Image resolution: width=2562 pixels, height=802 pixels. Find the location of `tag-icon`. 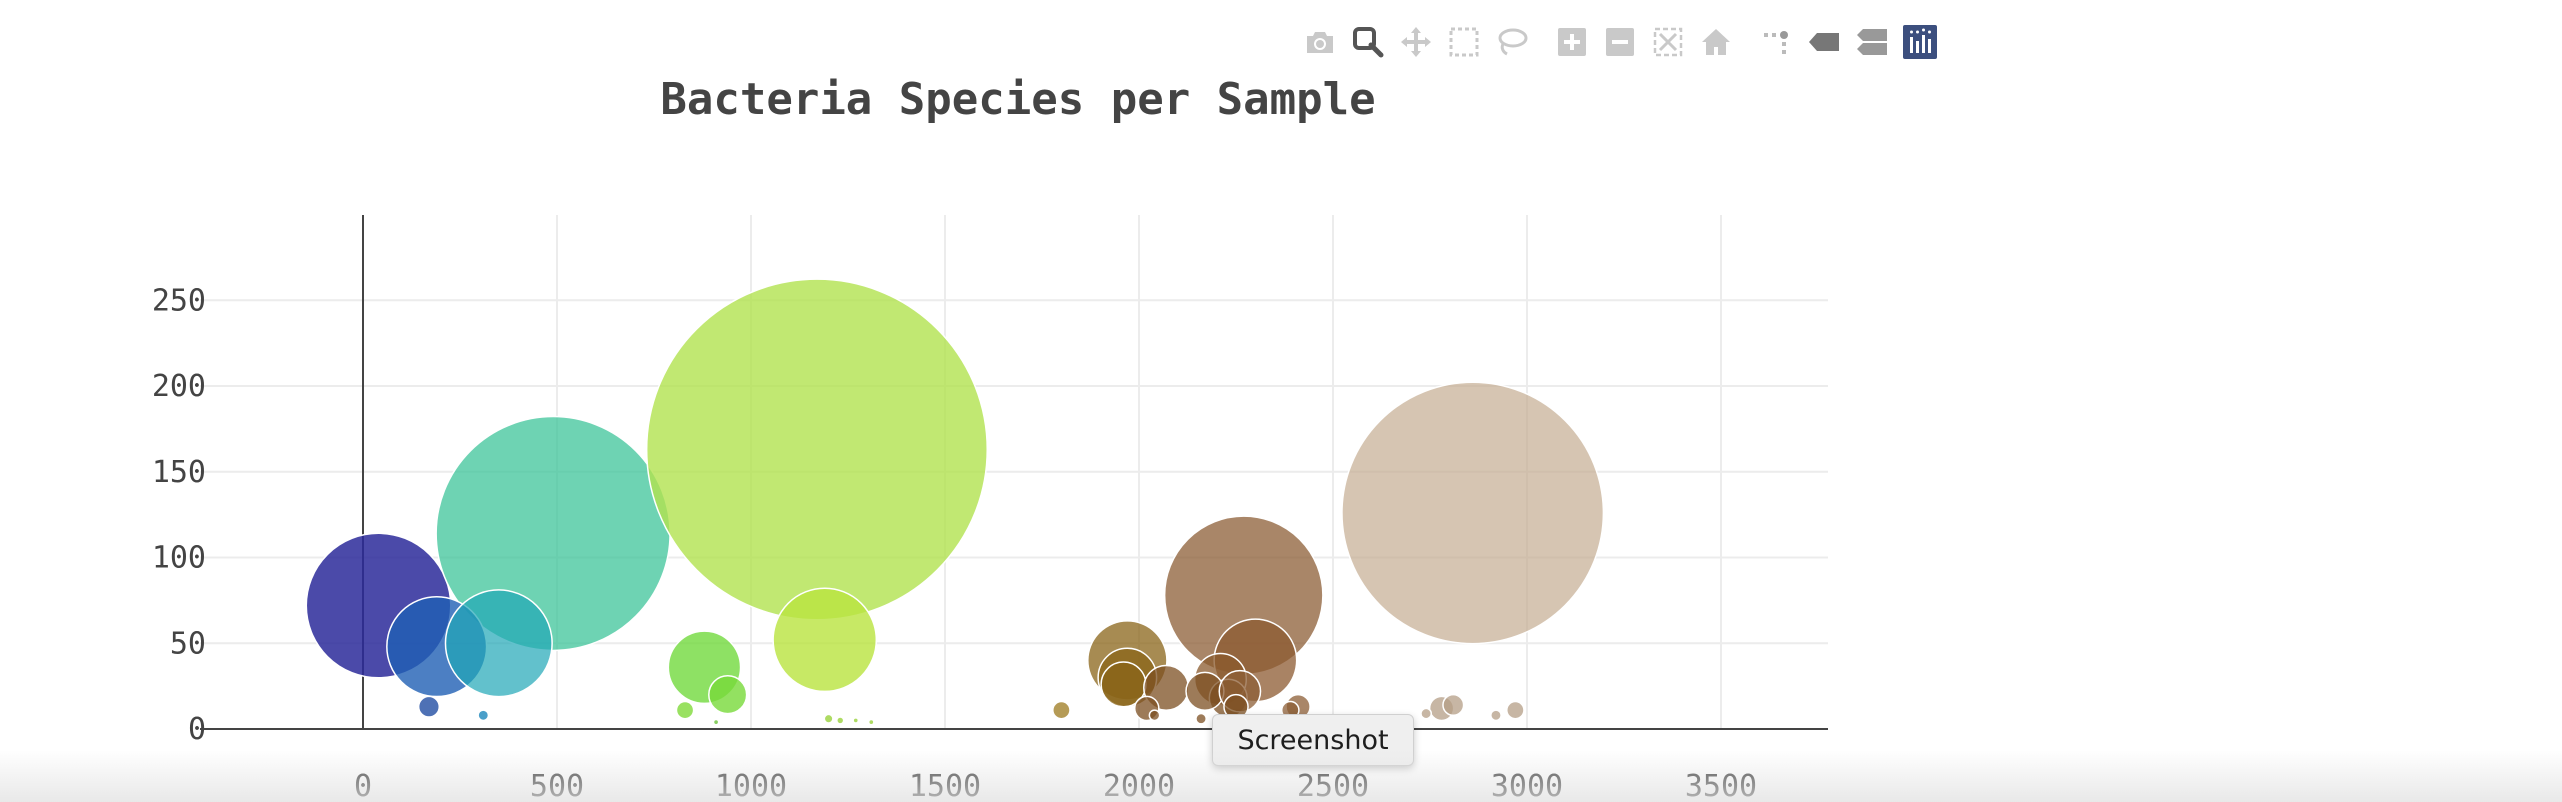

tag-icon is located at coordinates (1824, 42).